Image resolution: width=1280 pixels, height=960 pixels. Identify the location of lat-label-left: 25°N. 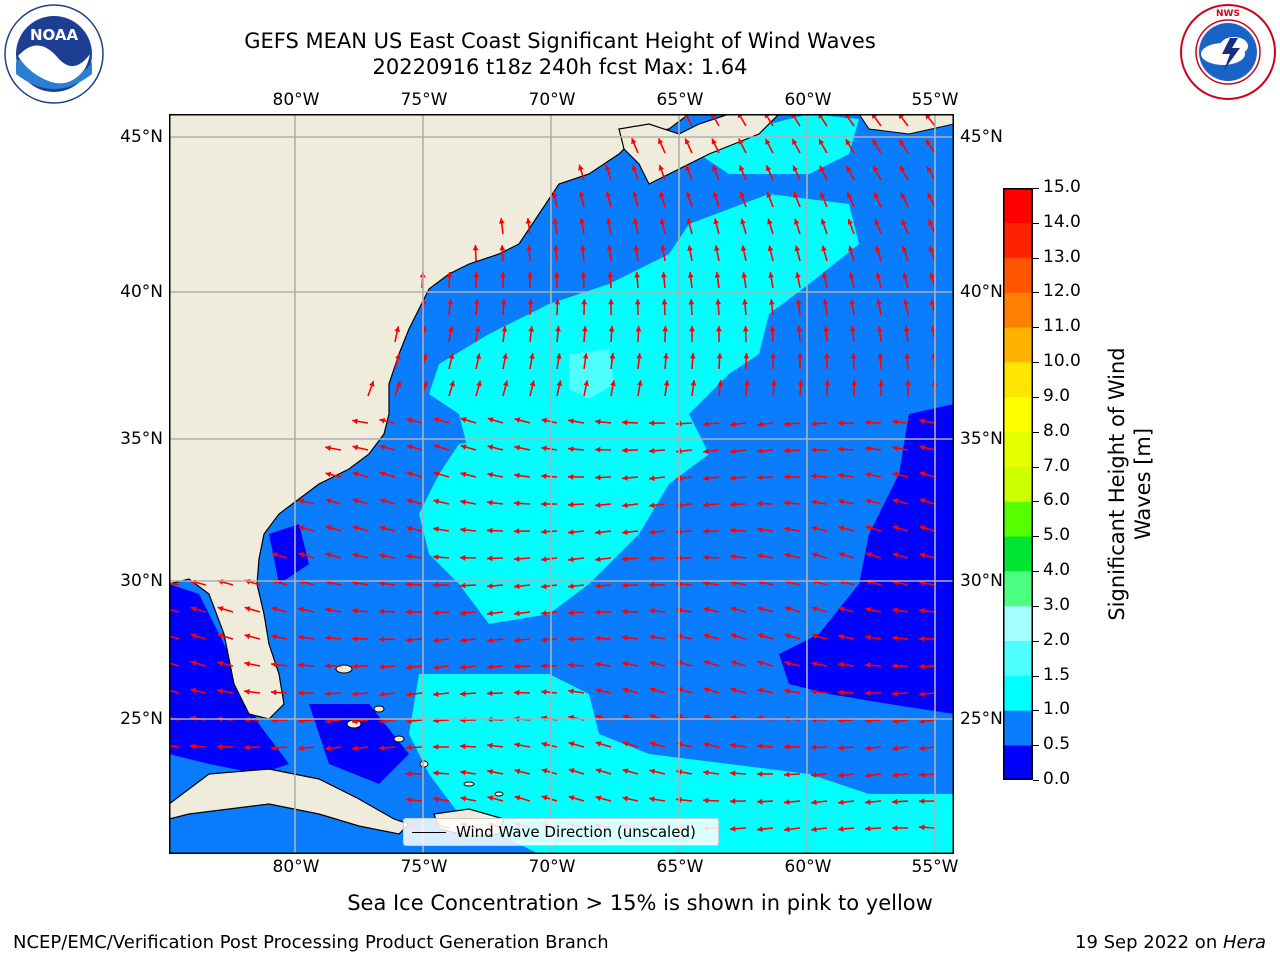
(141, 719).